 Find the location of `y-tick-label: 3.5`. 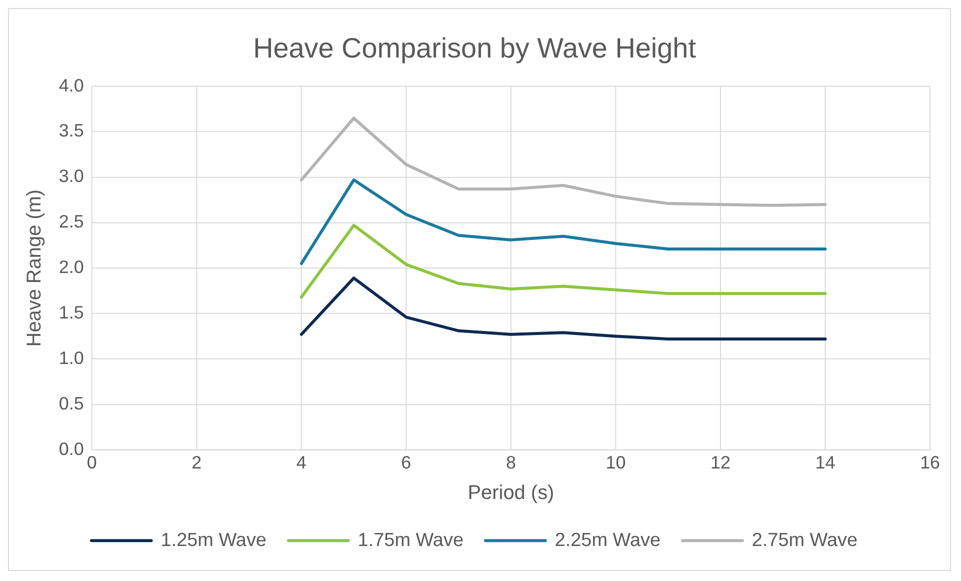

y-tick-label: 3.5 is located at coordinates (71, 130).